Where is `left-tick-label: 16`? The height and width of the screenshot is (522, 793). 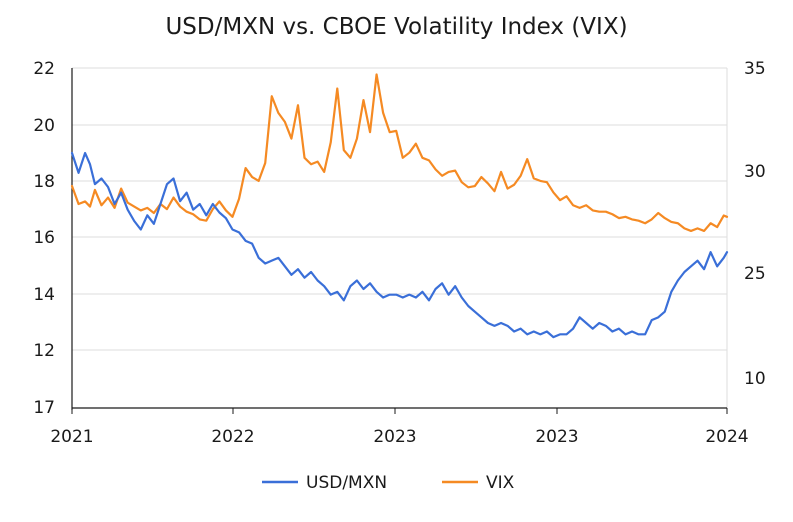 left-tick-label: 16 is located at coordinates (44, 238).